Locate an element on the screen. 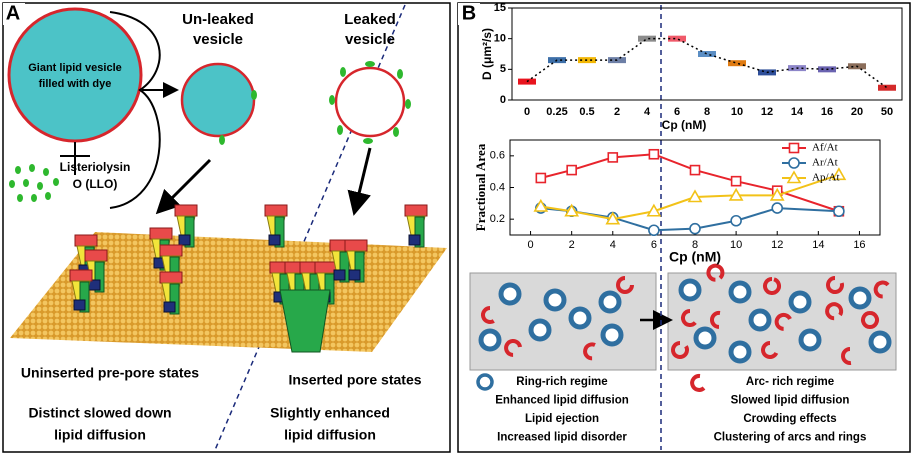 The height and width of the screenshot is (455, 913). y-tick-label: 0.6 is located at coordinates (497, 156).